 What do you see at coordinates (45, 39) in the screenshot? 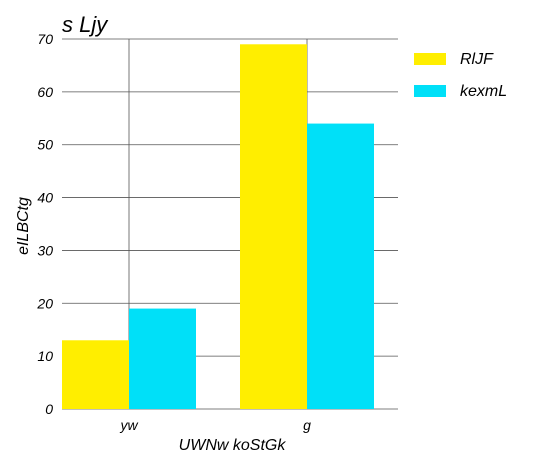
I see `y-tick-label: 70` at bounding box center [45, 39].